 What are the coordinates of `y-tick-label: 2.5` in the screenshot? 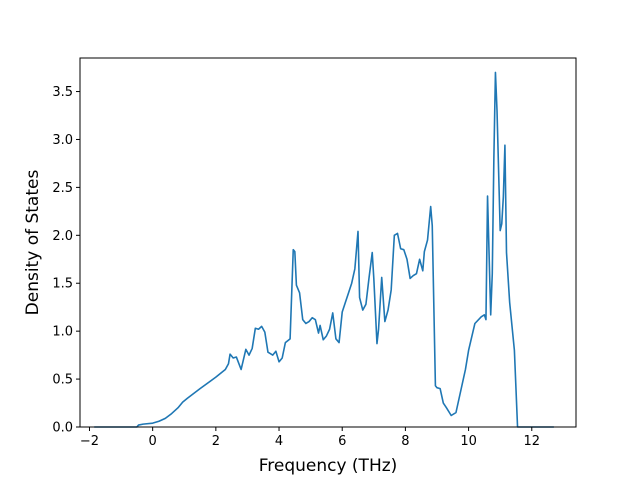 It's located at (62, 188).